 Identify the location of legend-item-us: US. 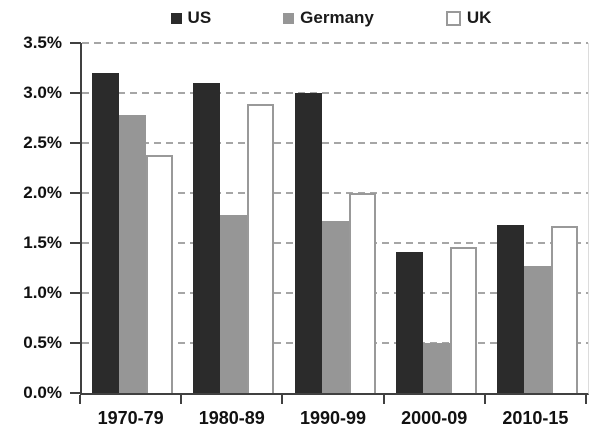
(191, 18).